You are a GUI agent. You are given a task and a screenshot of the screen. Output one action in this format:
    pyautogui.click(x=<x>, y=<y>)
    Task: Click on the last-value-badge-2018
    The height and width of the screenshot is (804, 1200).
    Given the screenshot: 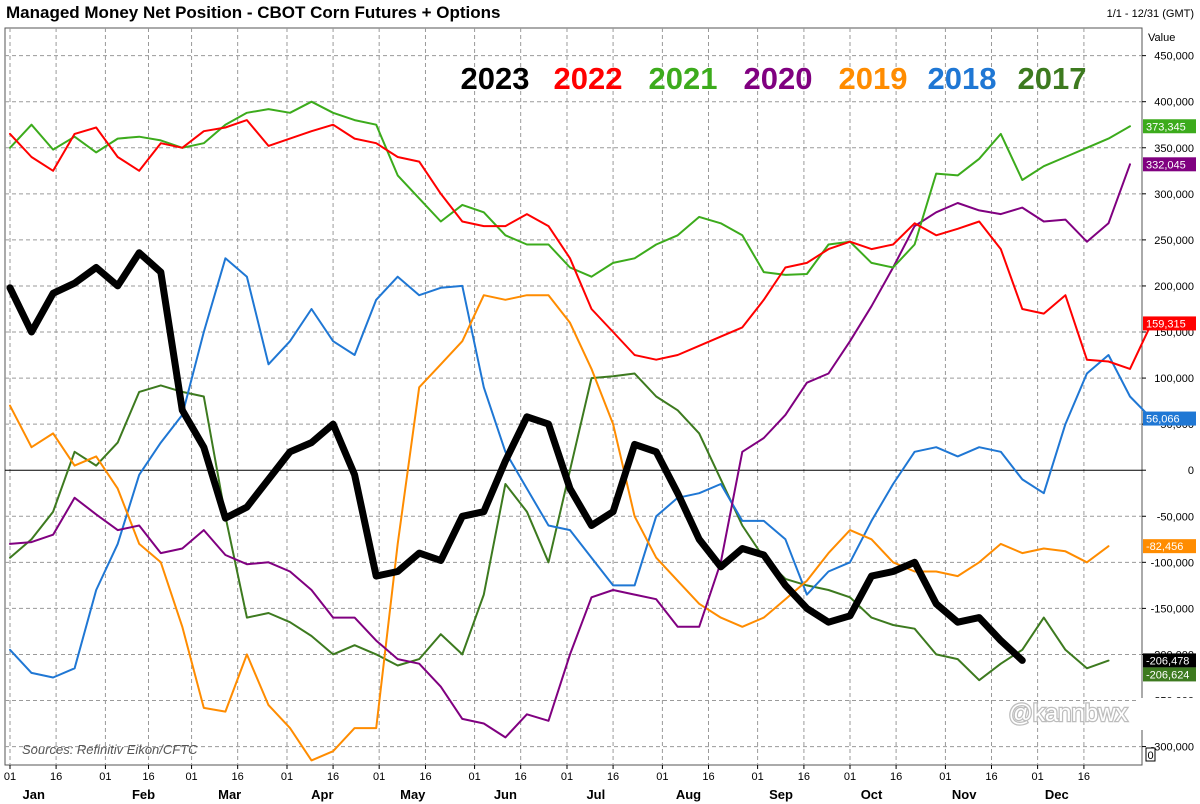 What is the action you would take?
    pyautogui.click(x=1169, y=418)
    